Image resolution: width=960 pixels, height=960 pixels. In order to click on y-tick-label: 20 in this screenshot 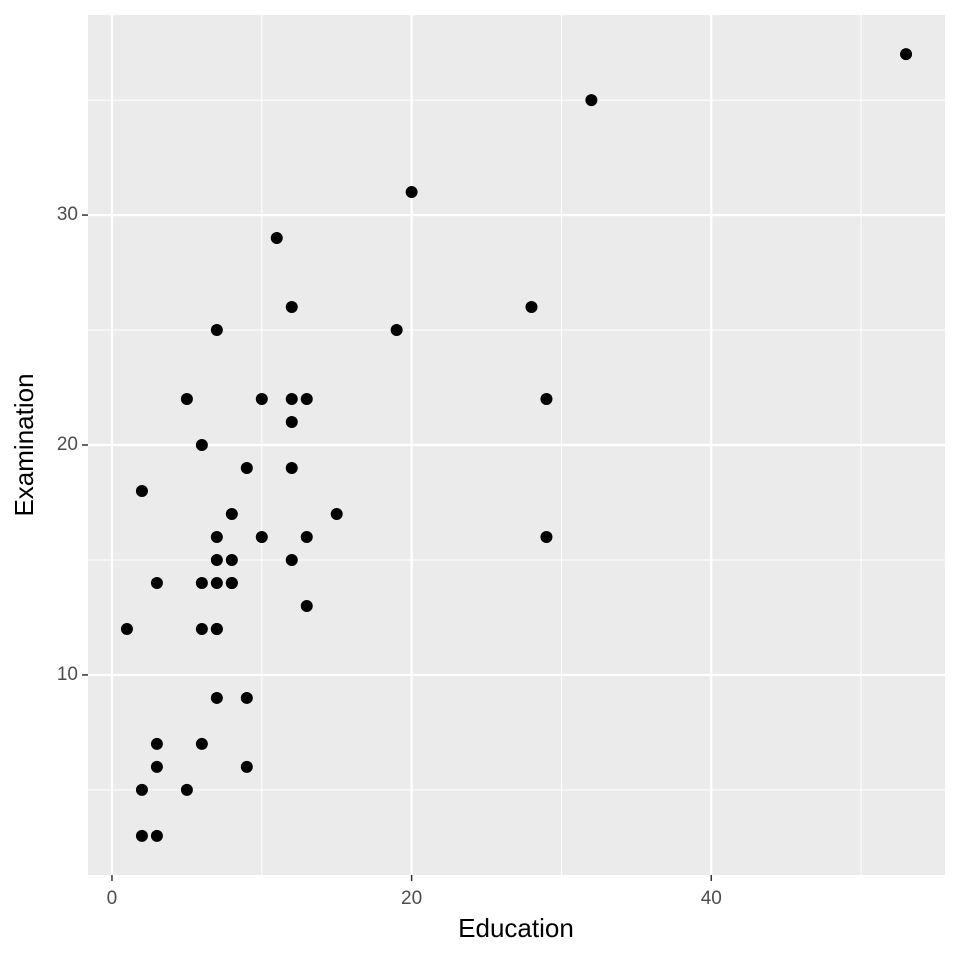, I will do `click(67, 444)`.